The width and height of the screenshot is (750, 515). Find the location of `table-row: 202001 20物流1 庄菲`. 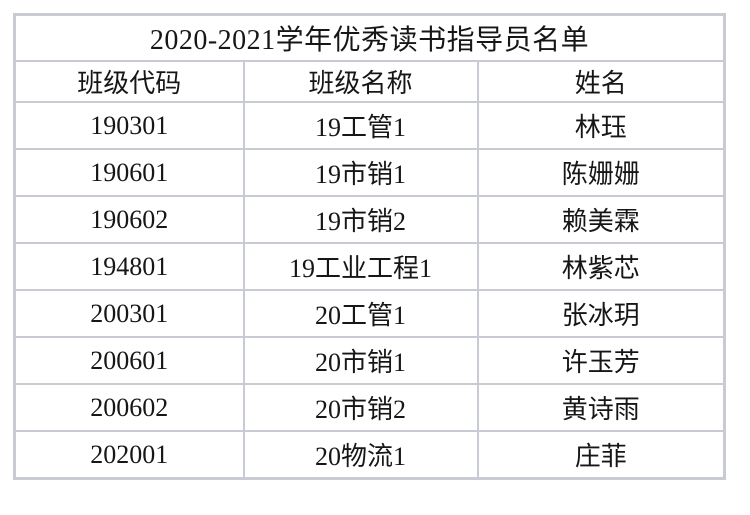

table-row: 202001 20物流1 庄菲 is located at coordinates (369, 455).